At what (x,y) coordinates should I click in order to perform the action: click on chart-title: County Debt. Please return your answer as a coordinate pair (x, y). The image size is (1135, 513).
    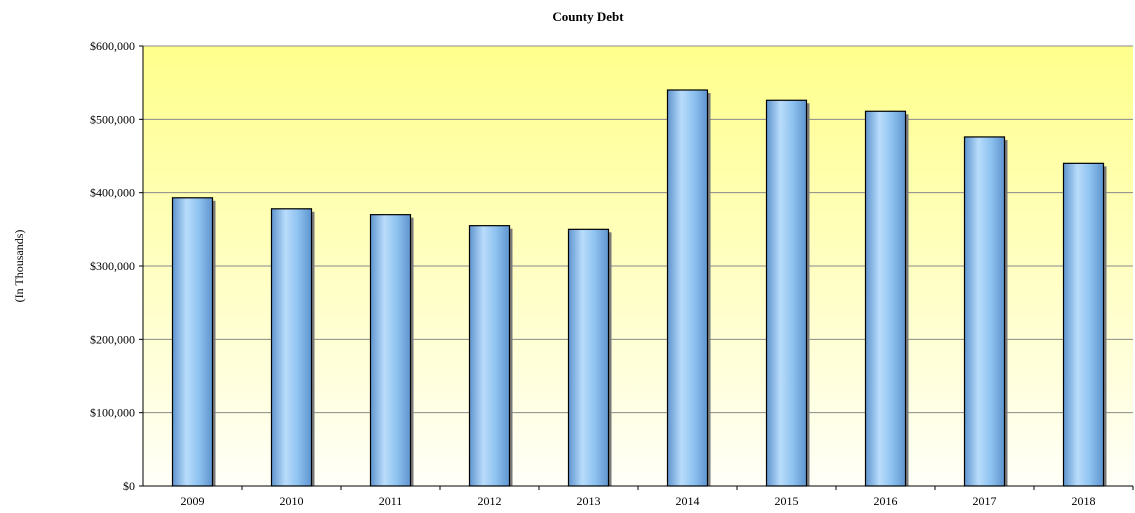
    Looking at the image, I should click on (588, 16).